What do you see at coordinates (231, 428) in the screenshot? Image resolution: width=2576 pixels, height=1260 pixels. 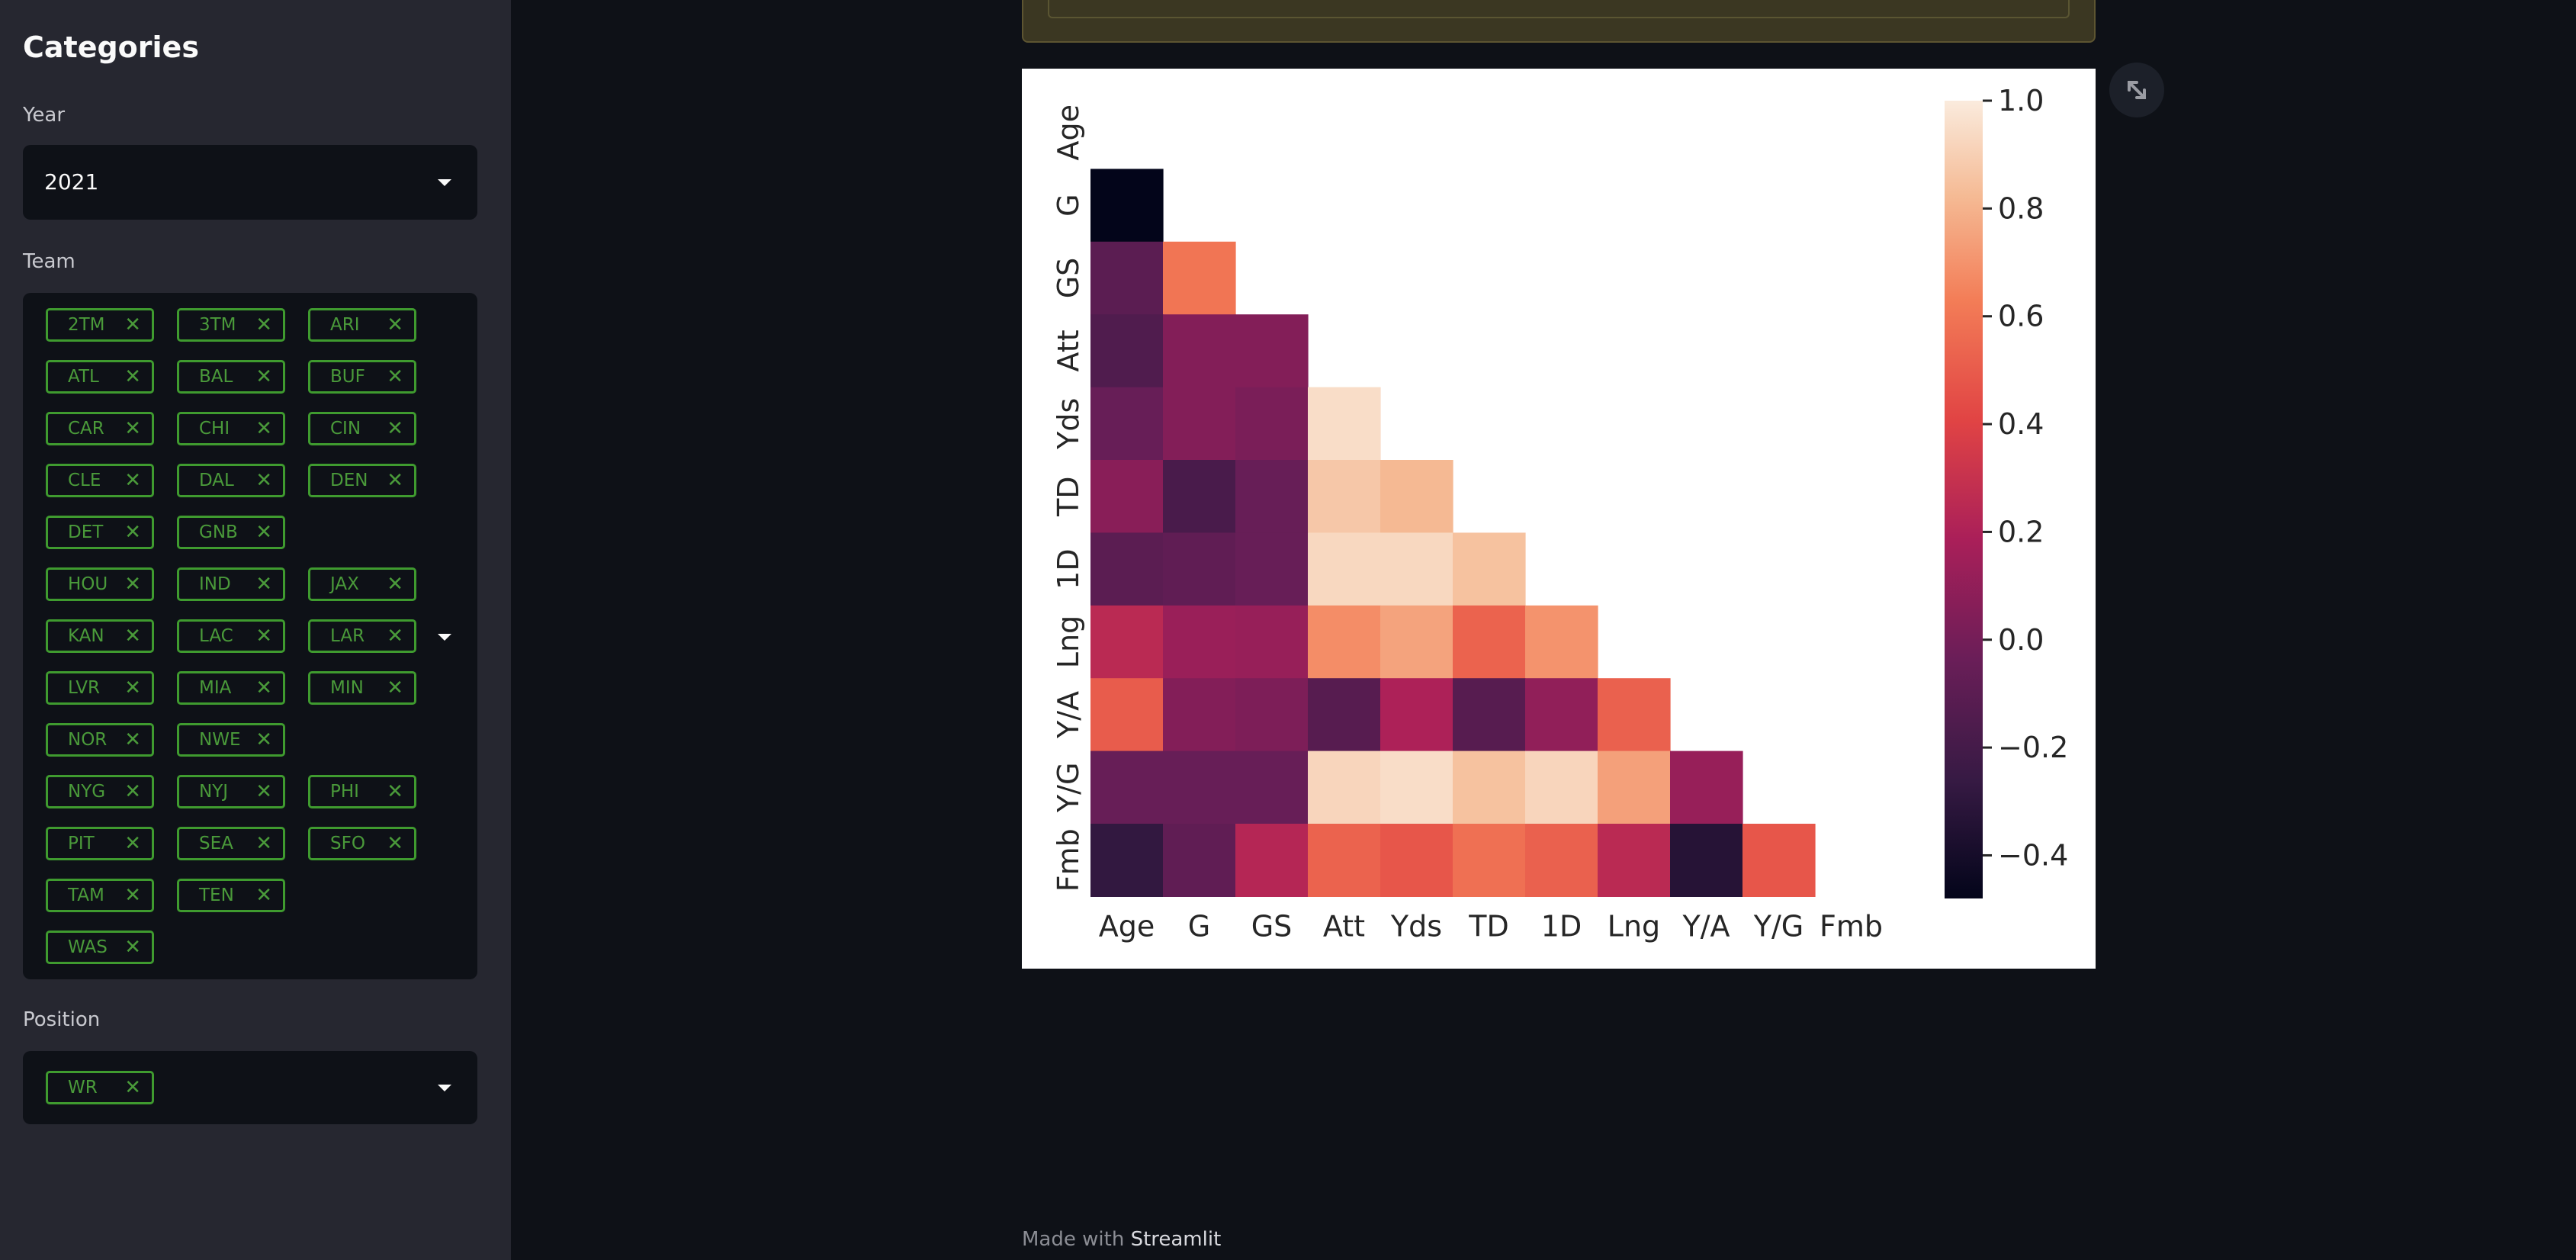 I see `tag-chi: CHI ✕` at bounding box center [231, 428].